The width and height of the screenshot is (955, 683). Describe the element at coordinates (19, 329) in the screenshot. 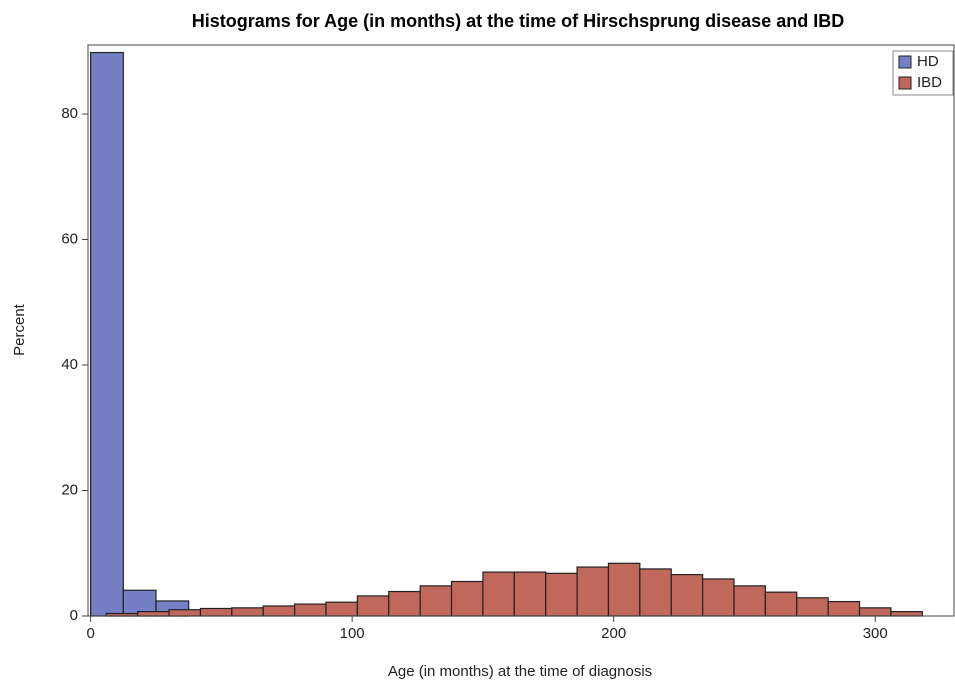

I see `y-axis-label: Percent` at that location.